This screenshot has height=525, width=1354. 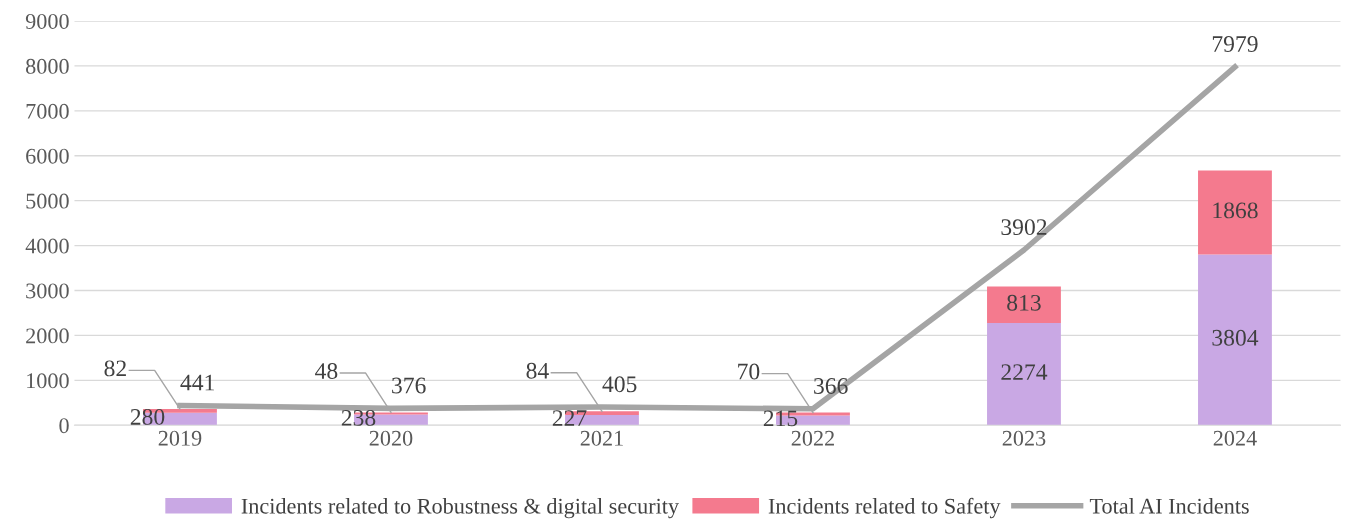 What do you see at coordinates (391, 438) in the screenshot?
I see `x-tick-label: 2020` at bounding box center [391, 438].